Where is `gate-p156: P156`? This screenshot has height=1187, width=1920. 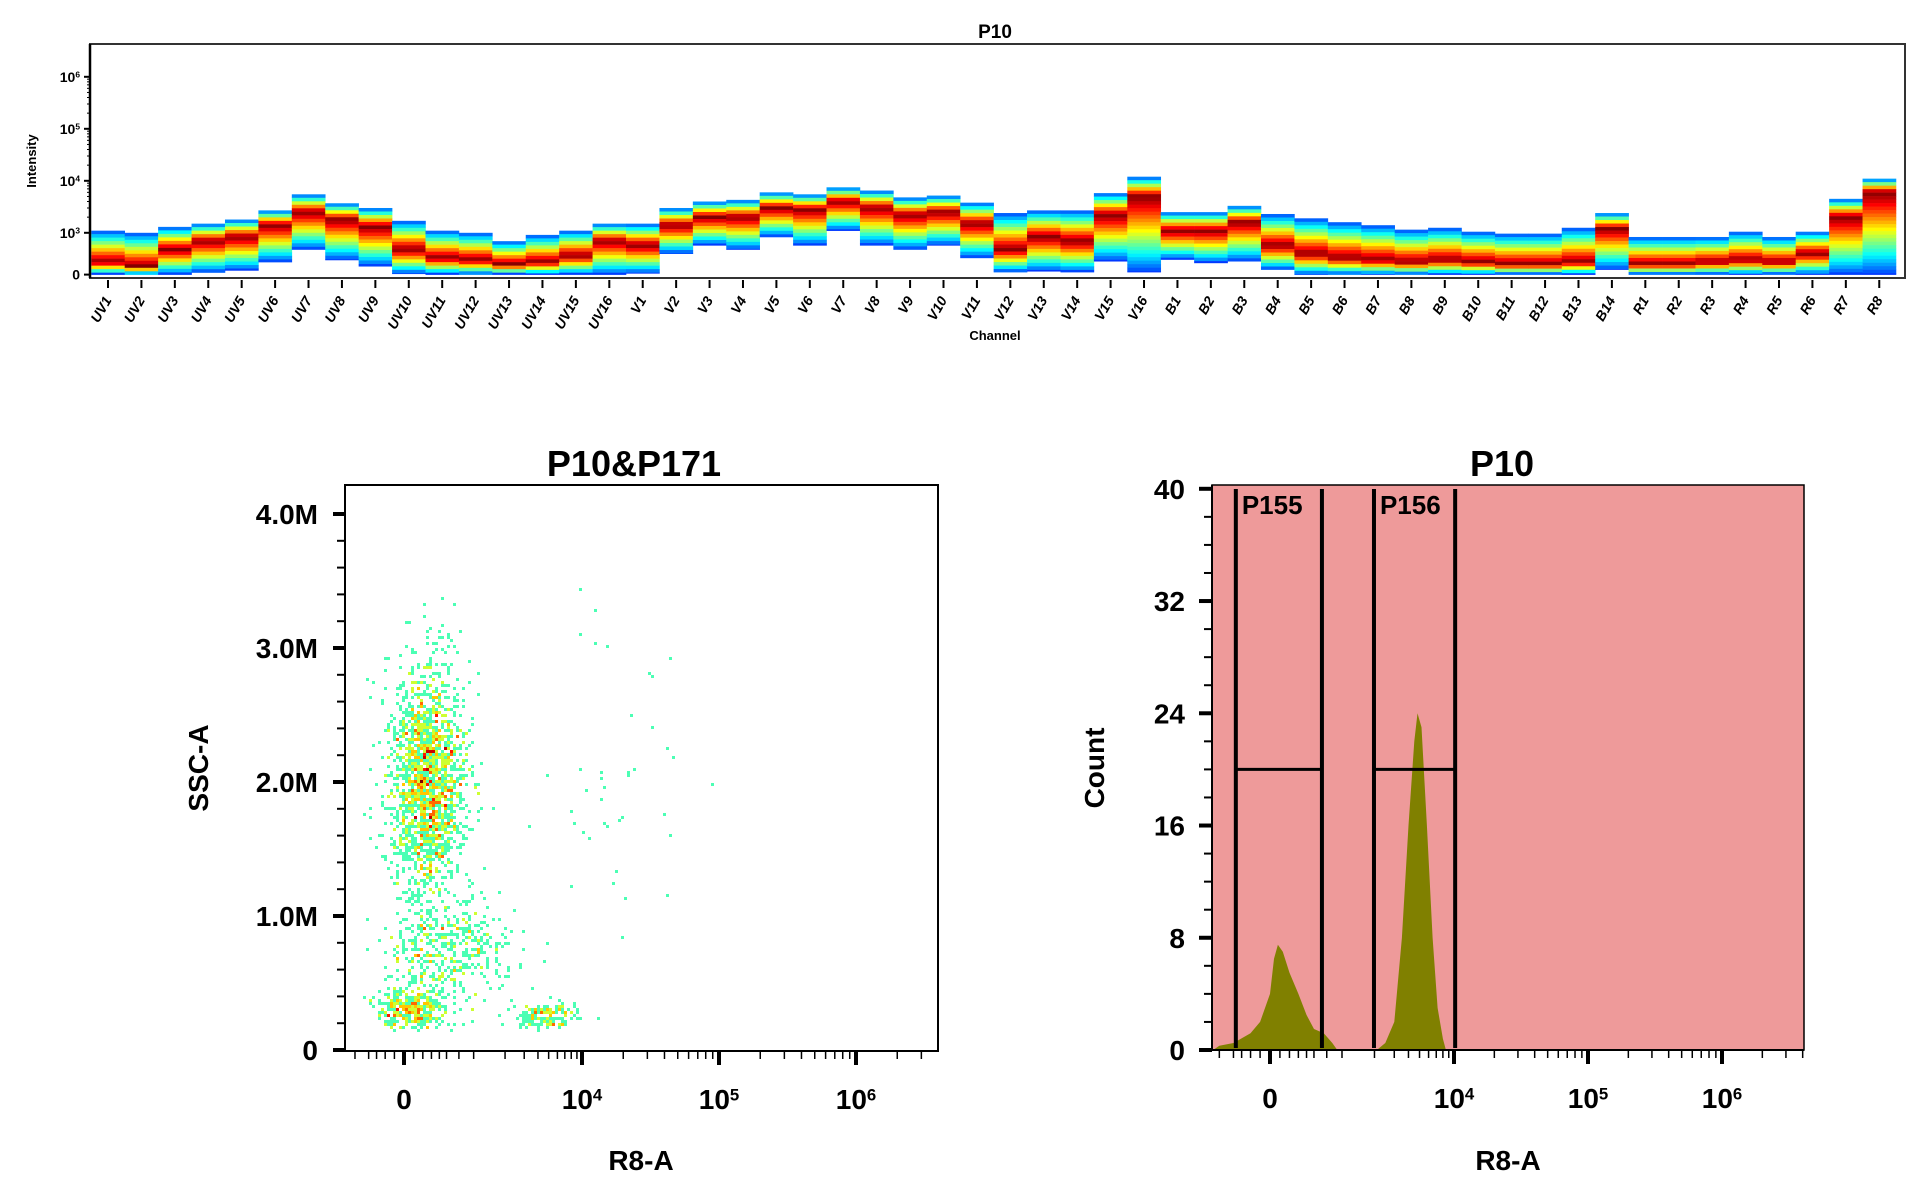
gate-p156: P156 is located at coordinates (1414, 768).